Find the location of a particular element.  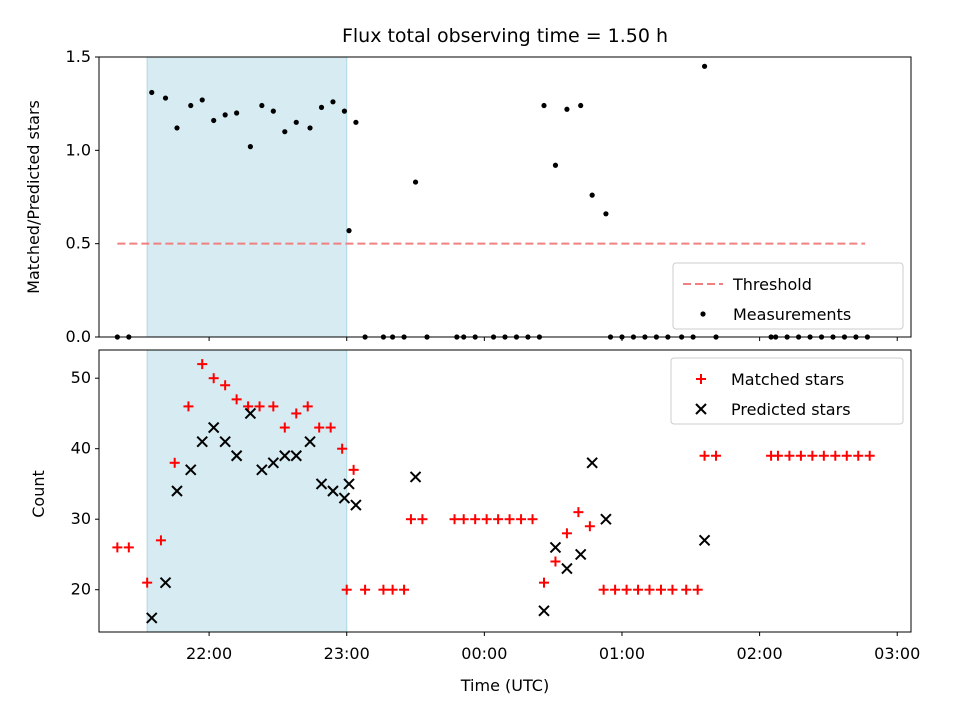

x-tick-label: 02:00 is located at coordinates (760, 653).